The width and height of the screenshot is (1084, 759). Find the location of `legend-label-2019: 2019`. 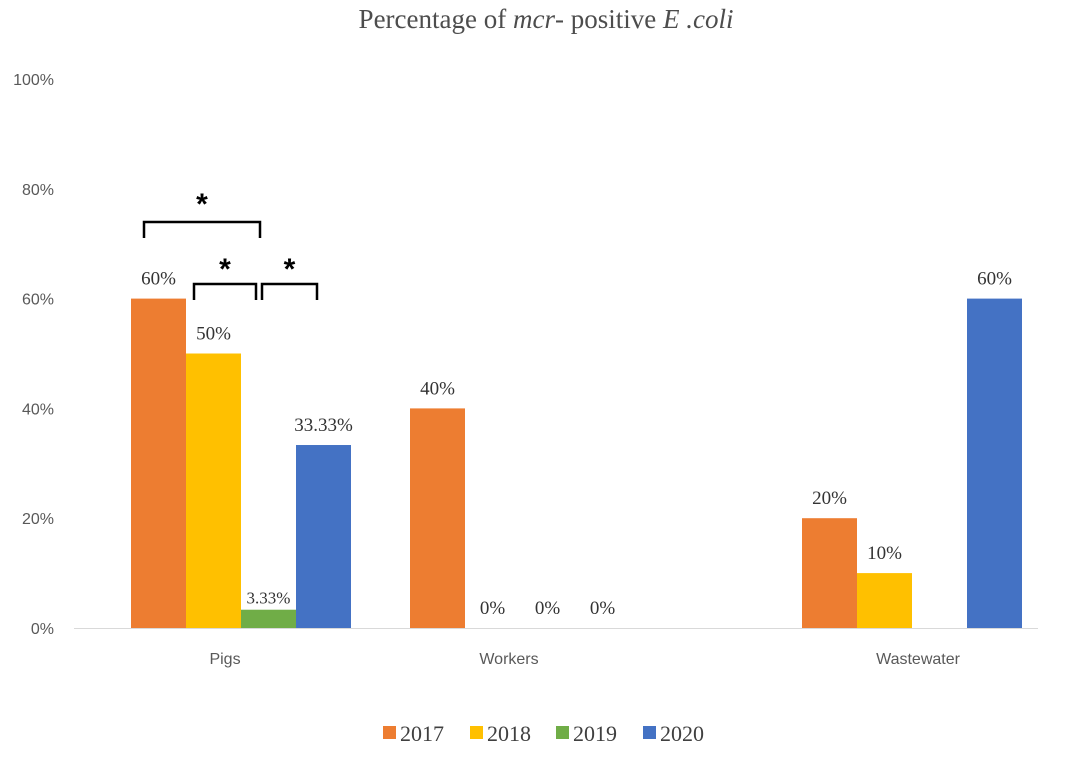

legend-label-2019: 2019 is located at coordinates (595, 733).